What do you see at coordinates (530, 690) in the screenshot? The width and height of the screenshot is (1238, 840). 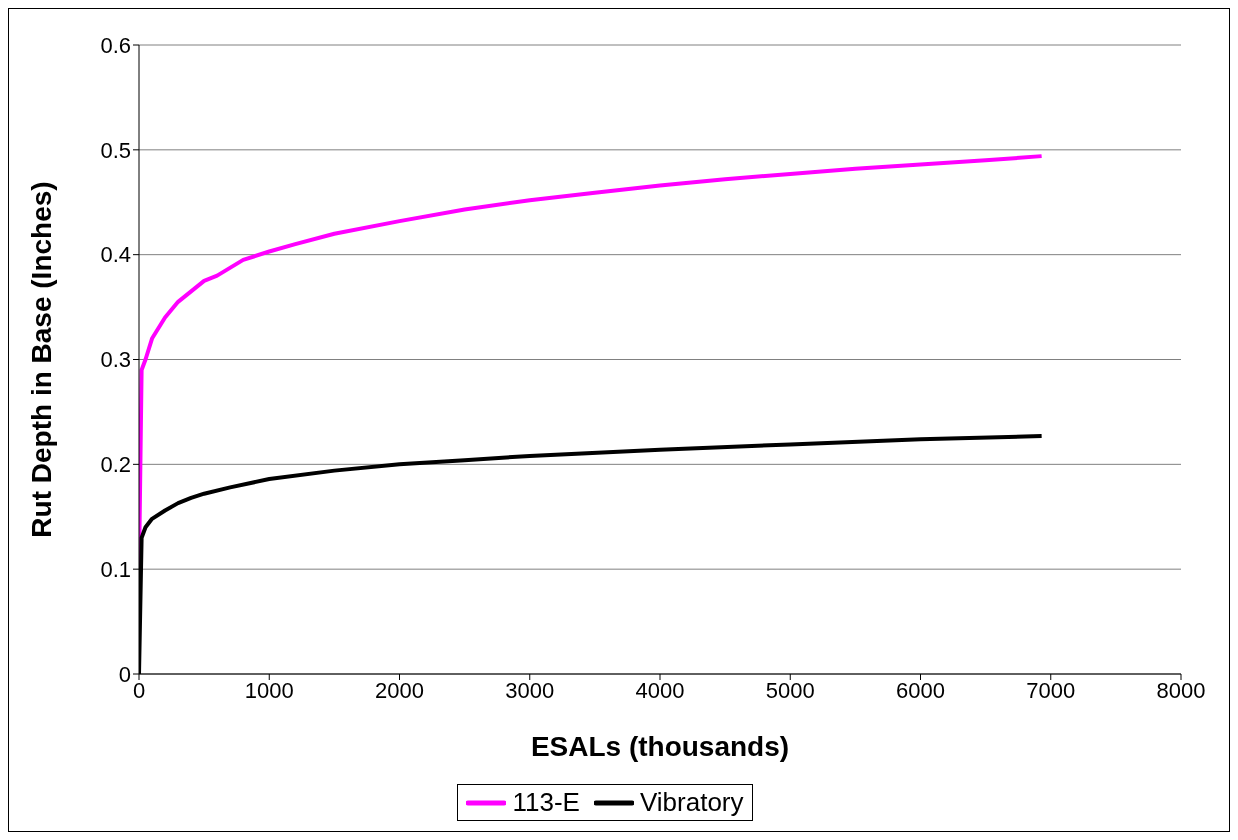 I see `x-tick-label: 3000` at bounding box center [530, 690].